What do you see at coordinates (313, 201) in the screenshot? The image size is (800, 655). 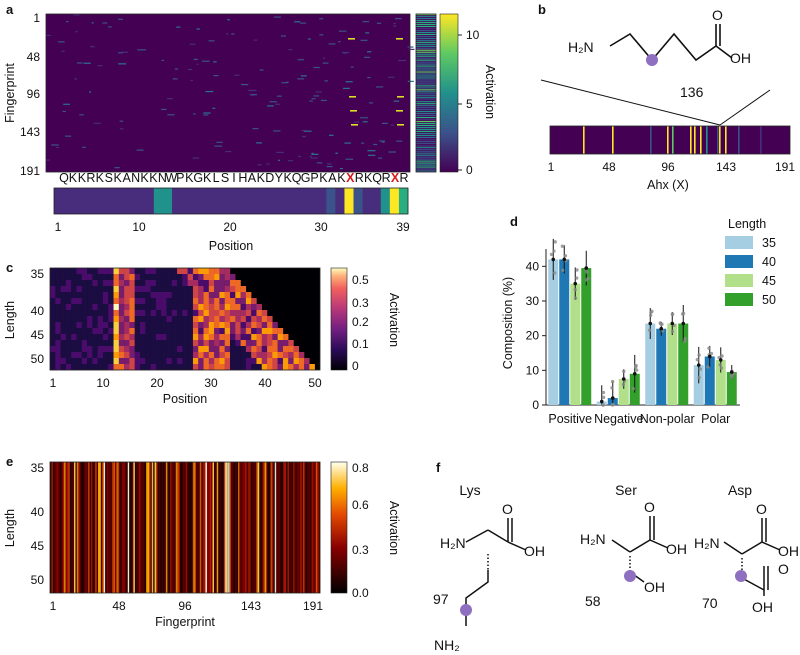 I see `position-cell` at bounding box center [313, 201].